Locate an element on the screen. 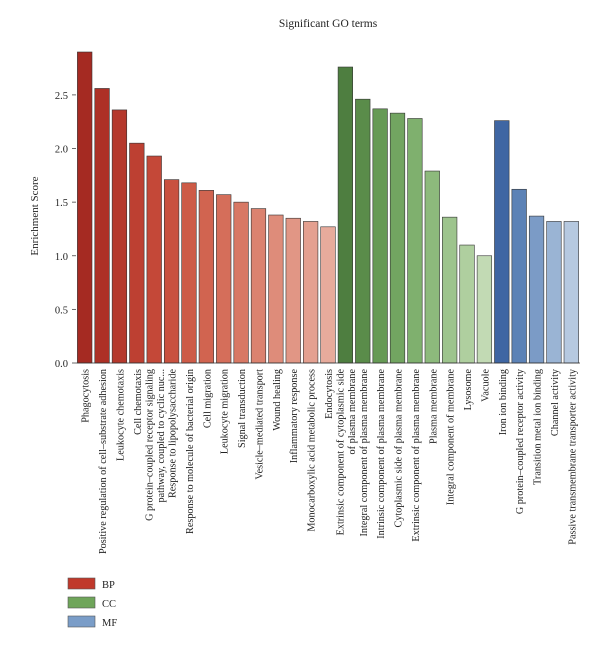  x-tick-label-group: Endocytosis is located at coordinates (329, 394).